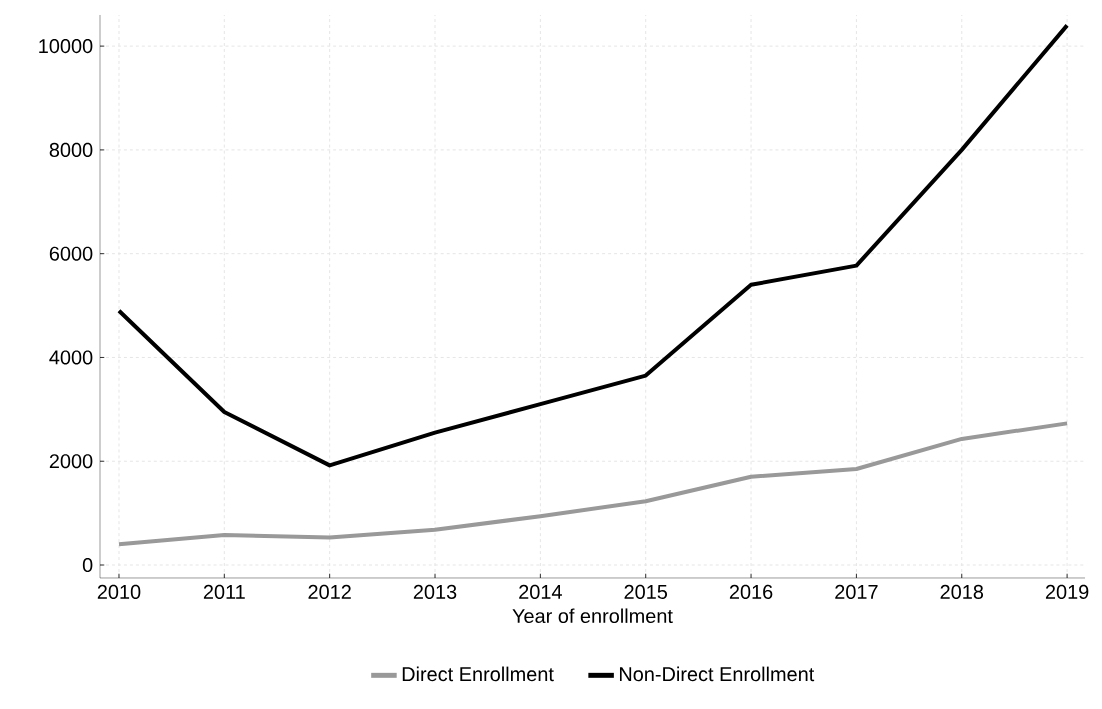  What do you see at coordinates (540, 591) in the screenshot?
I see `x-tick-label: 2014` at bounding box center [540, 591].